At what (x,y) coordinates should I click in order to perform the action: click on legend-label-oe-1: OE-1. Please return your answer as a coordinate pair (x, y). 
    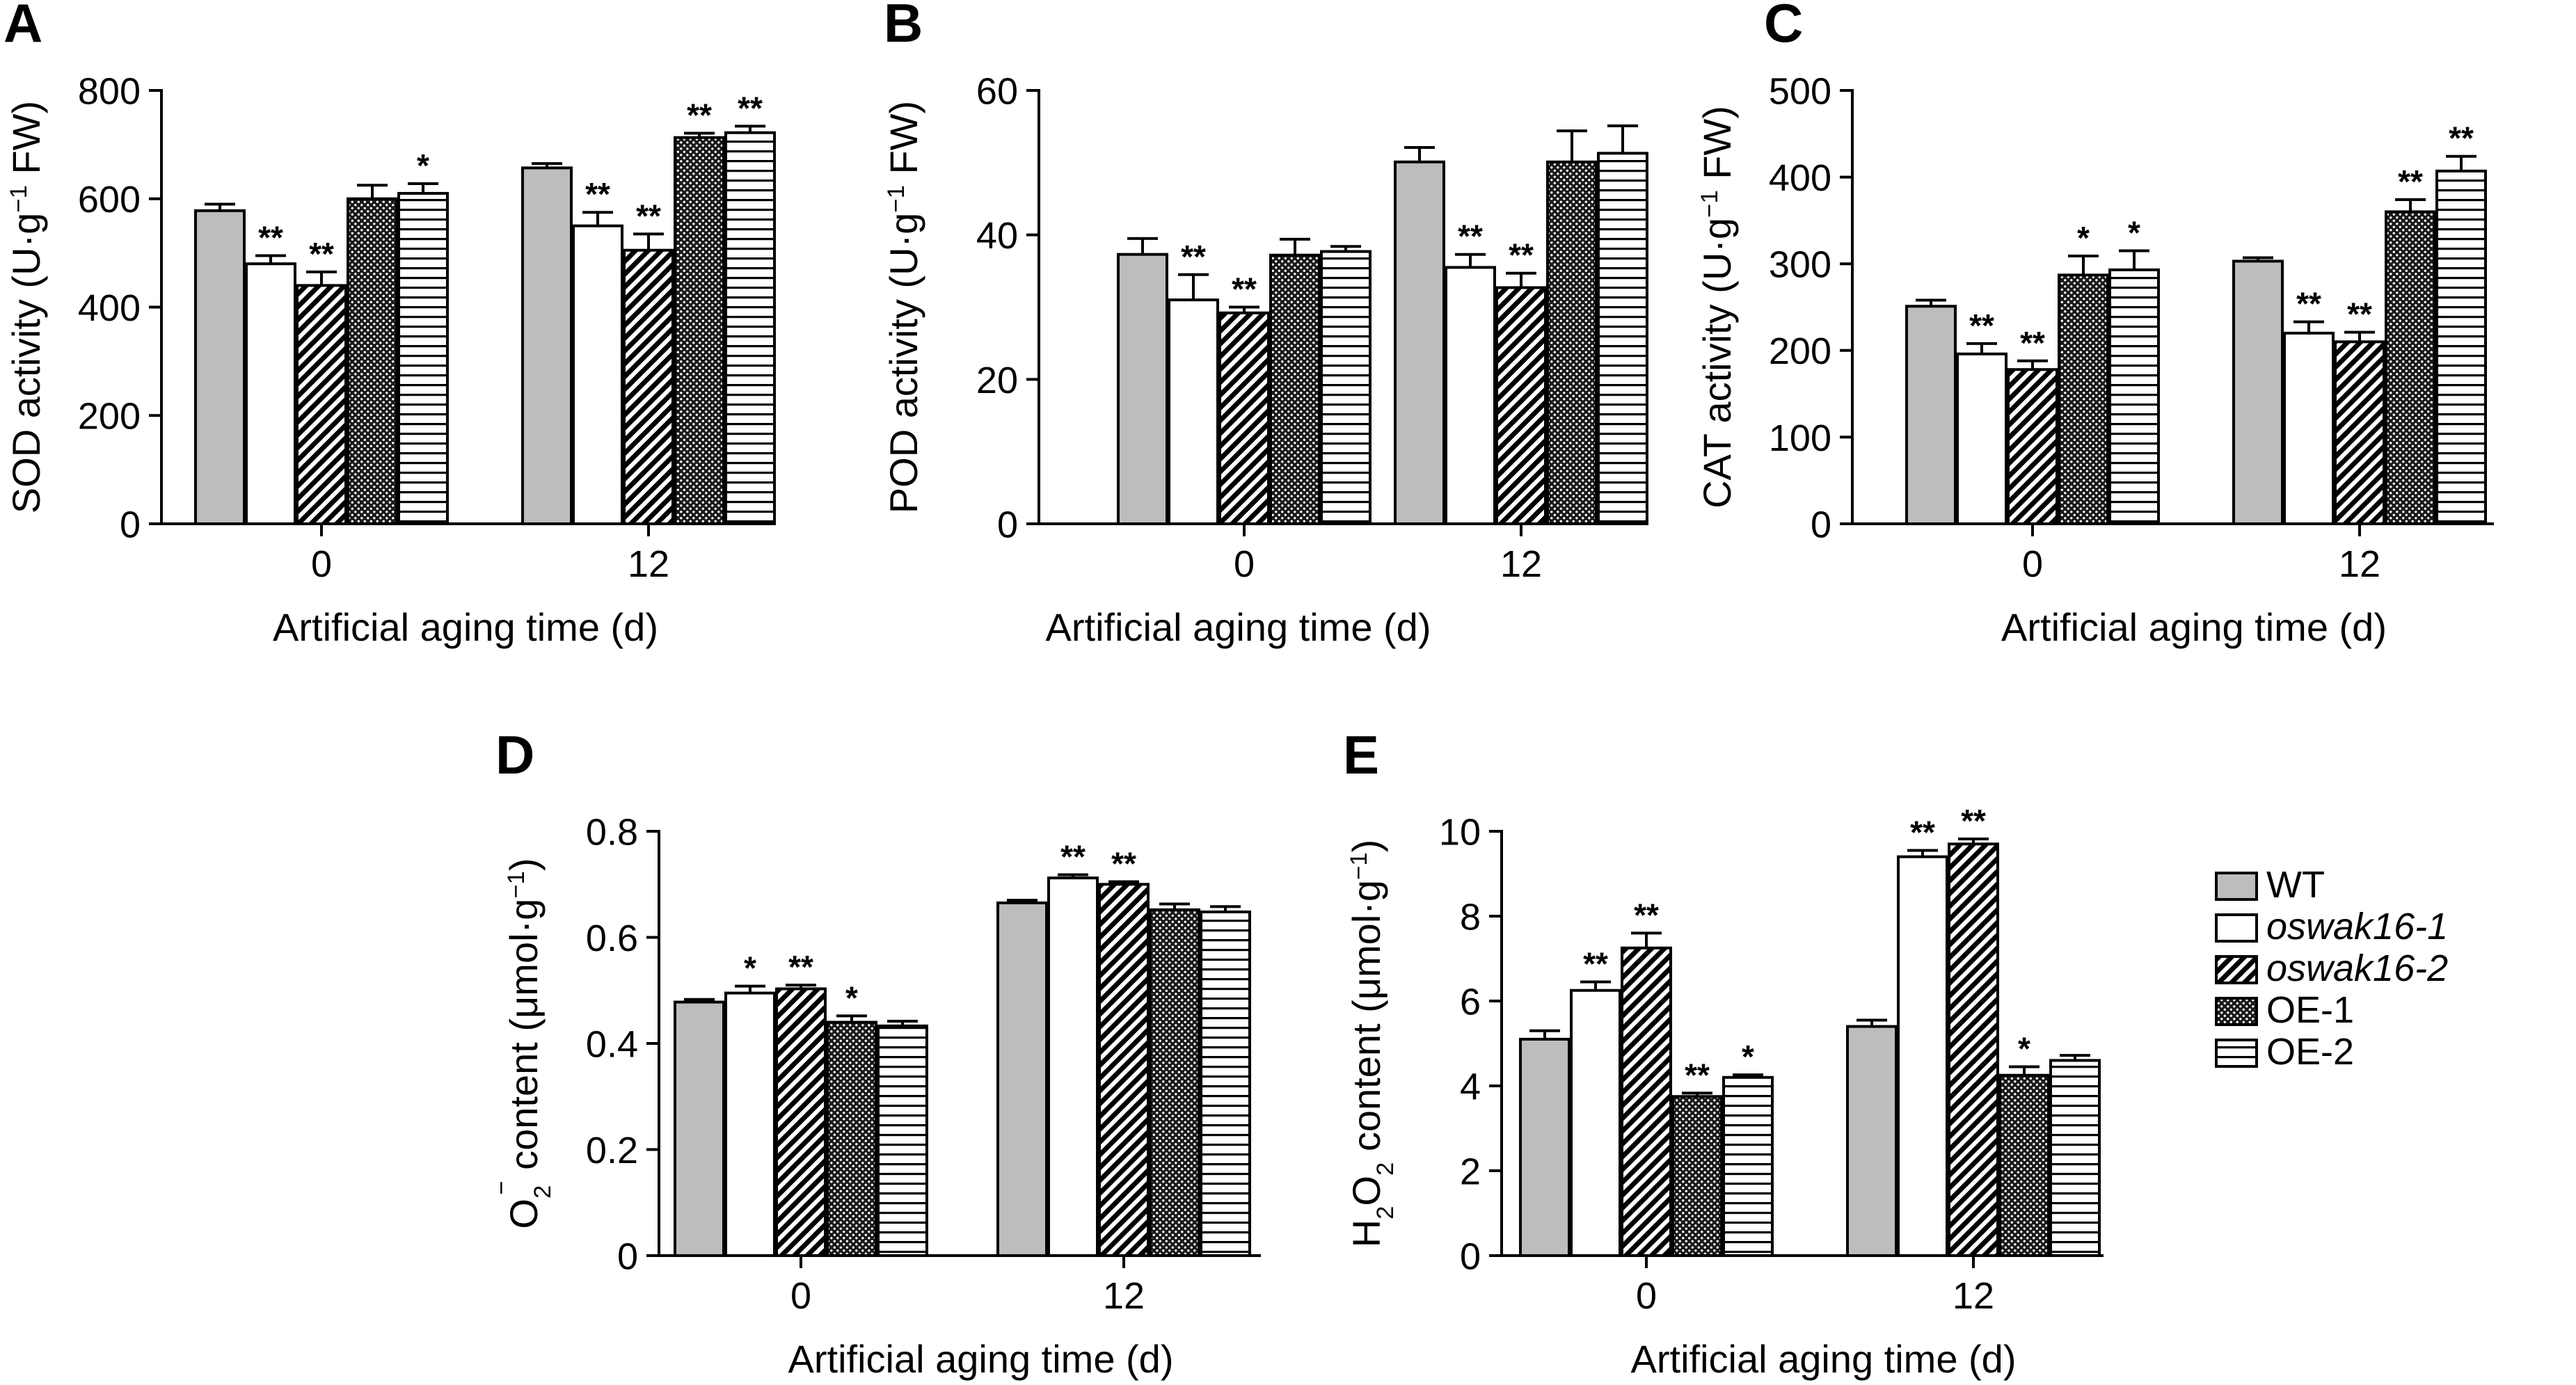
    Looking at the image, I should click on (2310, 1010).